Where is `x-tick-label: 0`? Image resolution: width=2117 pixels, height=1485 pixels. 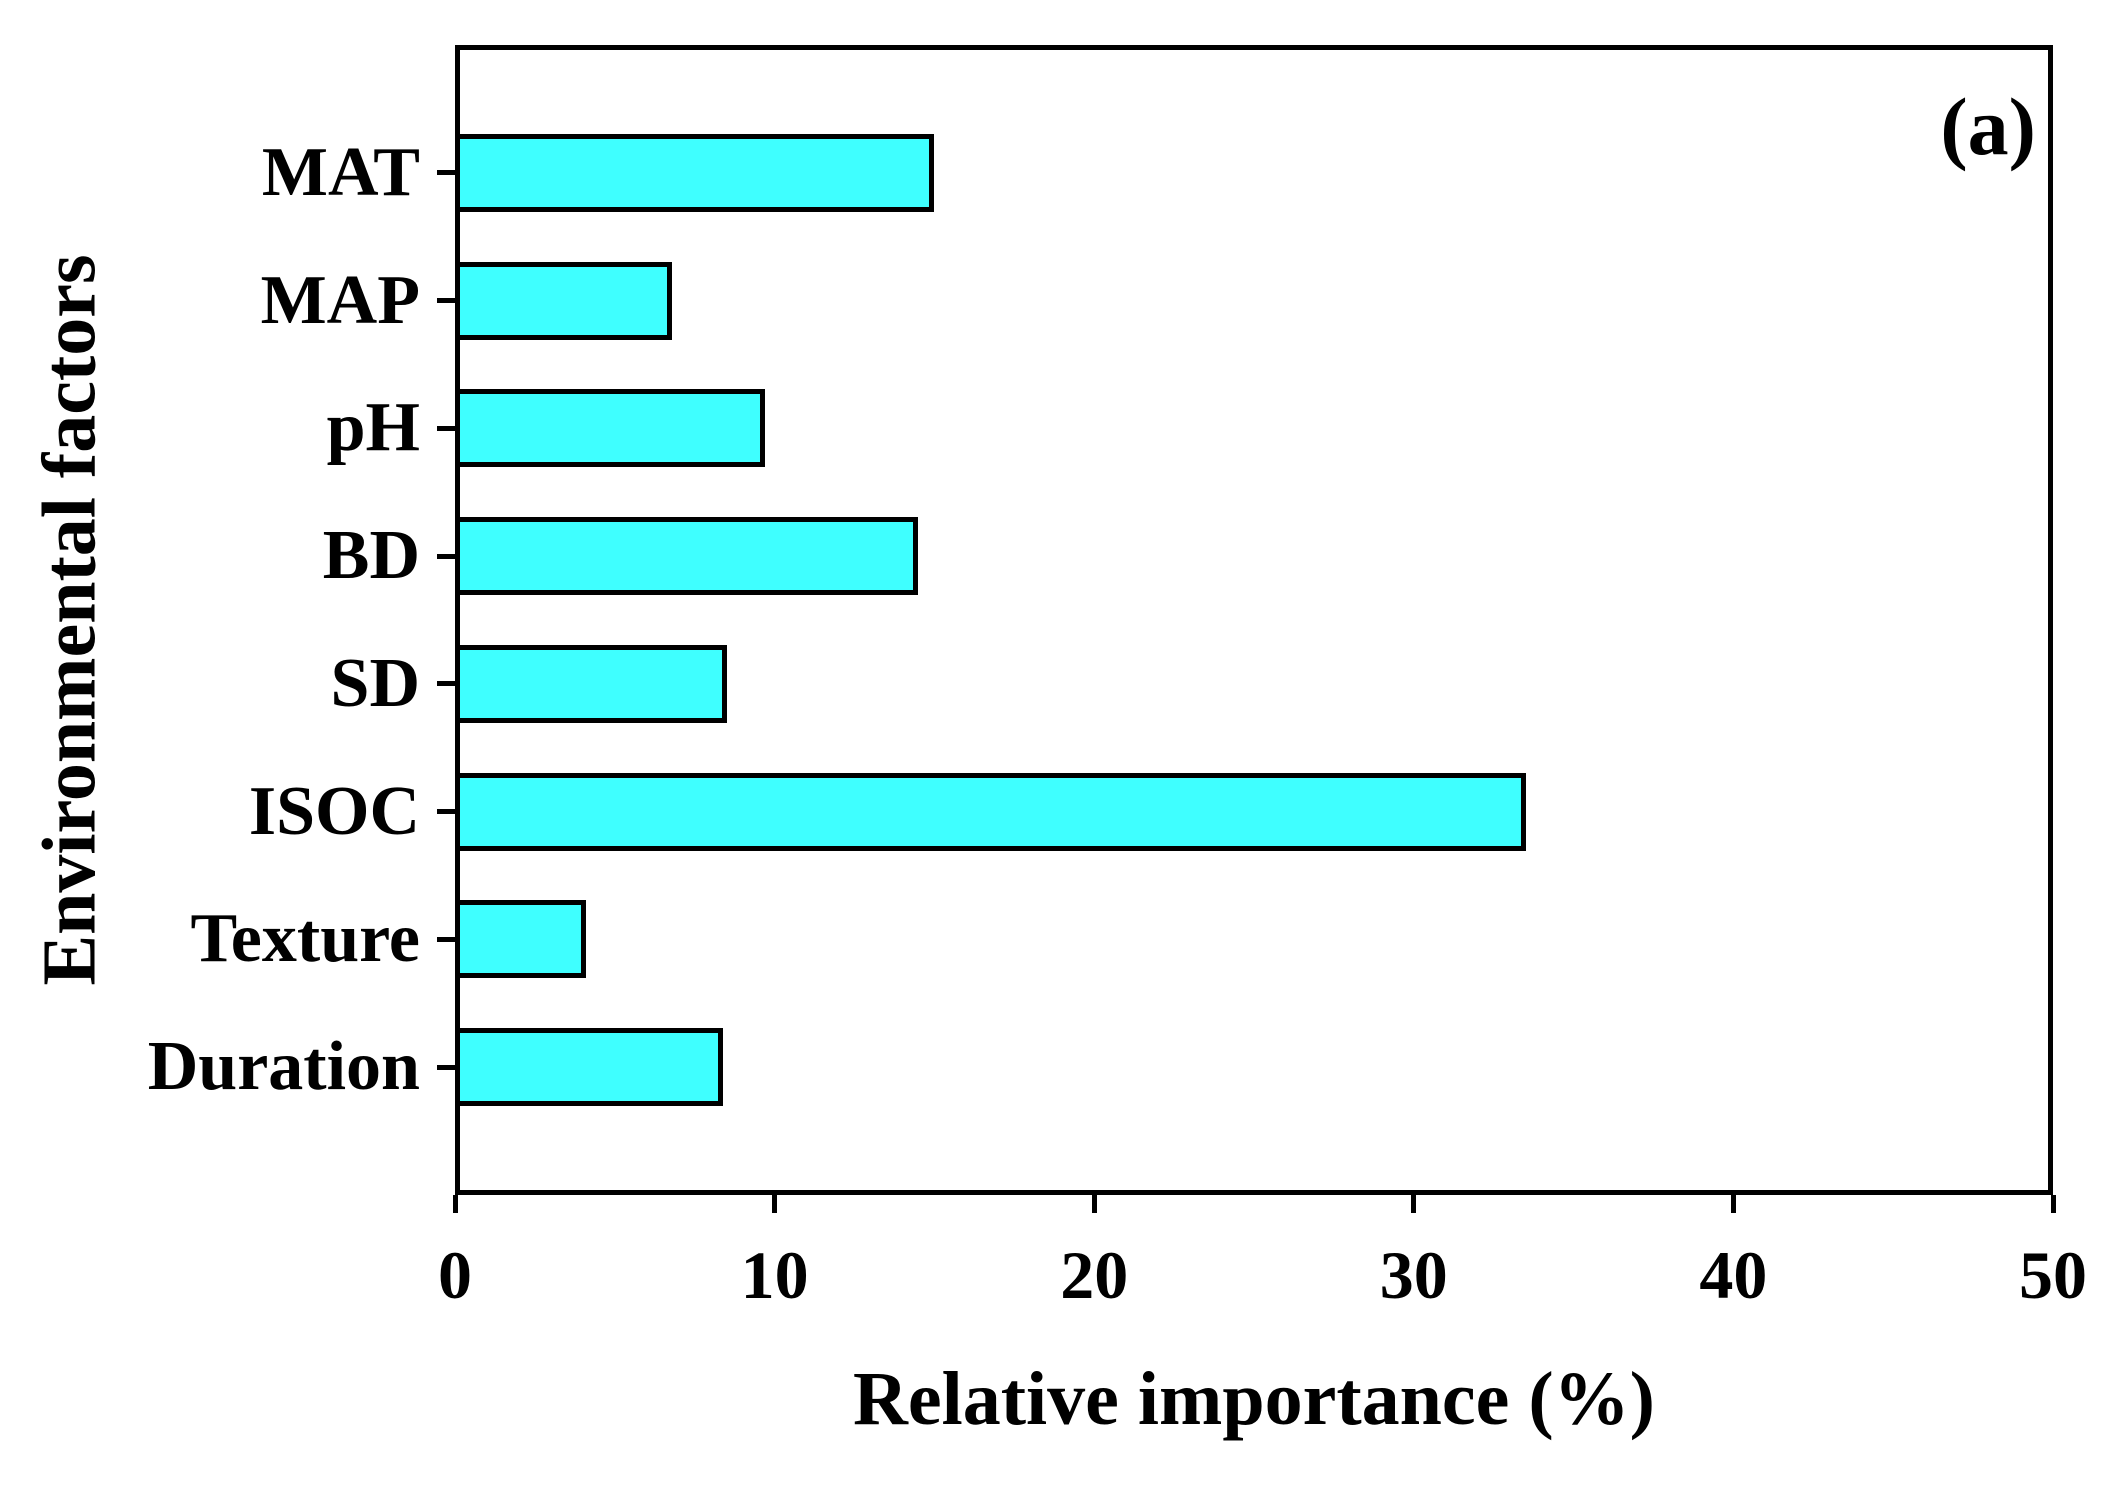 x-tick-label: 0 is located at coordinates (455, 1275).